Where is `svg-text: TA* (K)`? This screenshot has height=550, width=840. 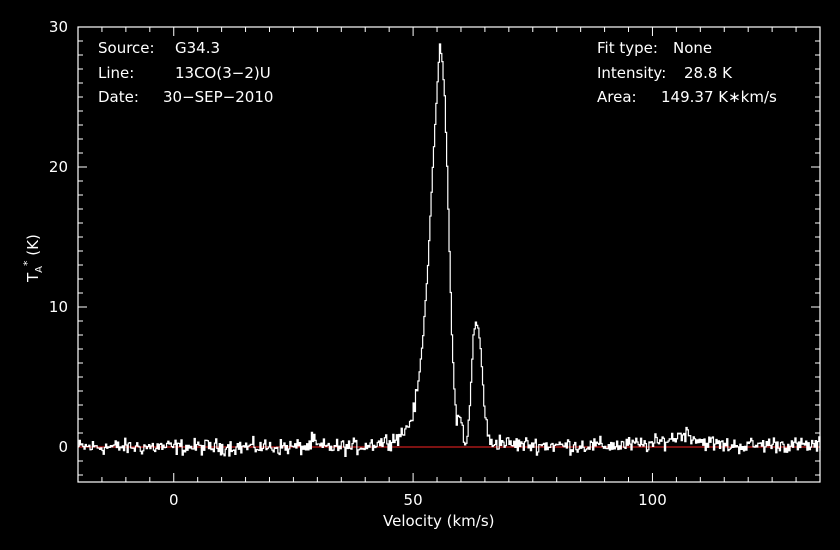
svg-text: TA* (K) is located at coordinates (33, 258).